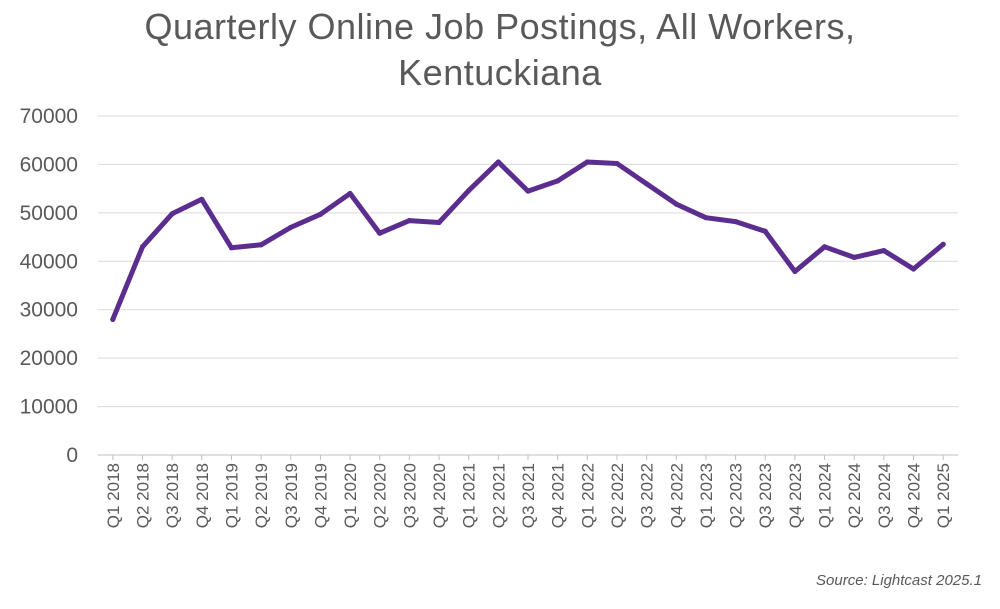 This screenshot has width=1000, height=609. What do you see at coordinates (49, 310) in the screenshot?
I see `y-tick-label: 30000` at bounding box center [49, 310].